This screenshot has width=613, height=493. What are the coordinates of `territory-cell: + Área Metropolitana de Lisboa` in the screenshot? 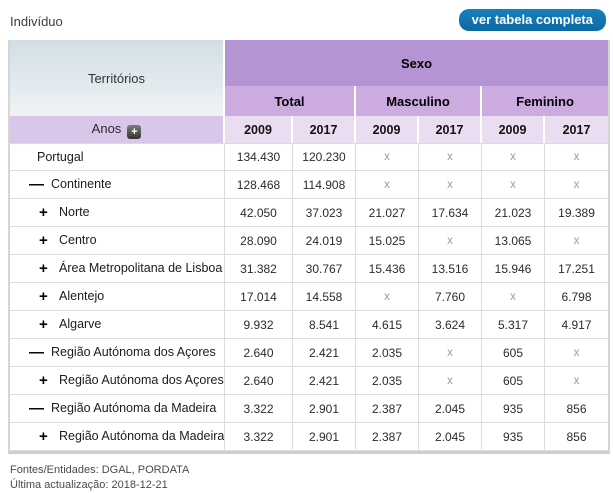 It's located at (117, 269).